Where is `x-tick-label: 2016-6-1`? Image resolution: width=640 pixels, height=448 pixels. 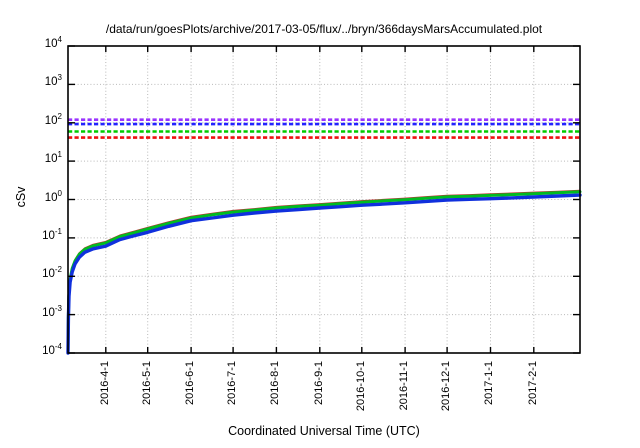 x-tick-label: 2016-6-1 is located at coordinates (190, 383).